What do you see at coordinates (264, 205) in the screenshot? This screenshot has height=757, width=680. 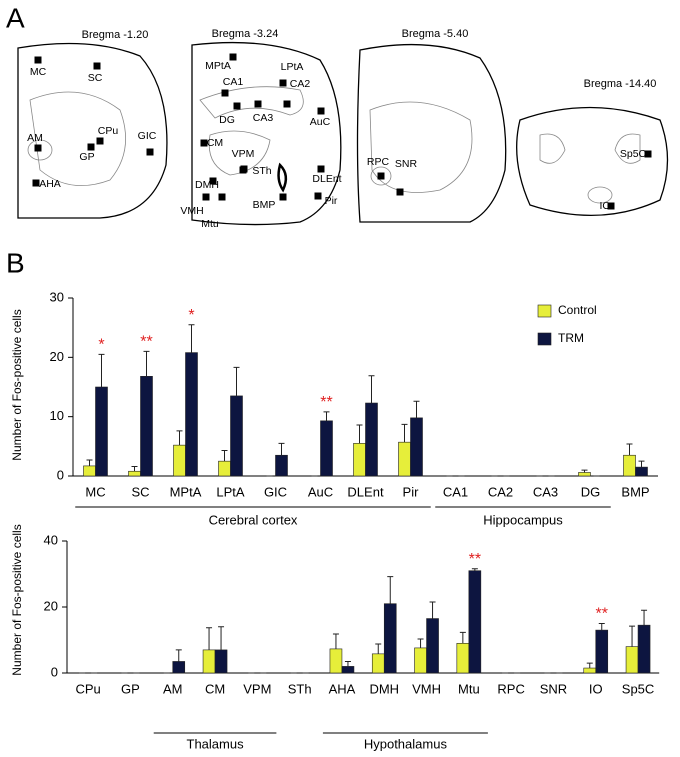 I see `region-label: BMP` at bounding box center [264, 205].